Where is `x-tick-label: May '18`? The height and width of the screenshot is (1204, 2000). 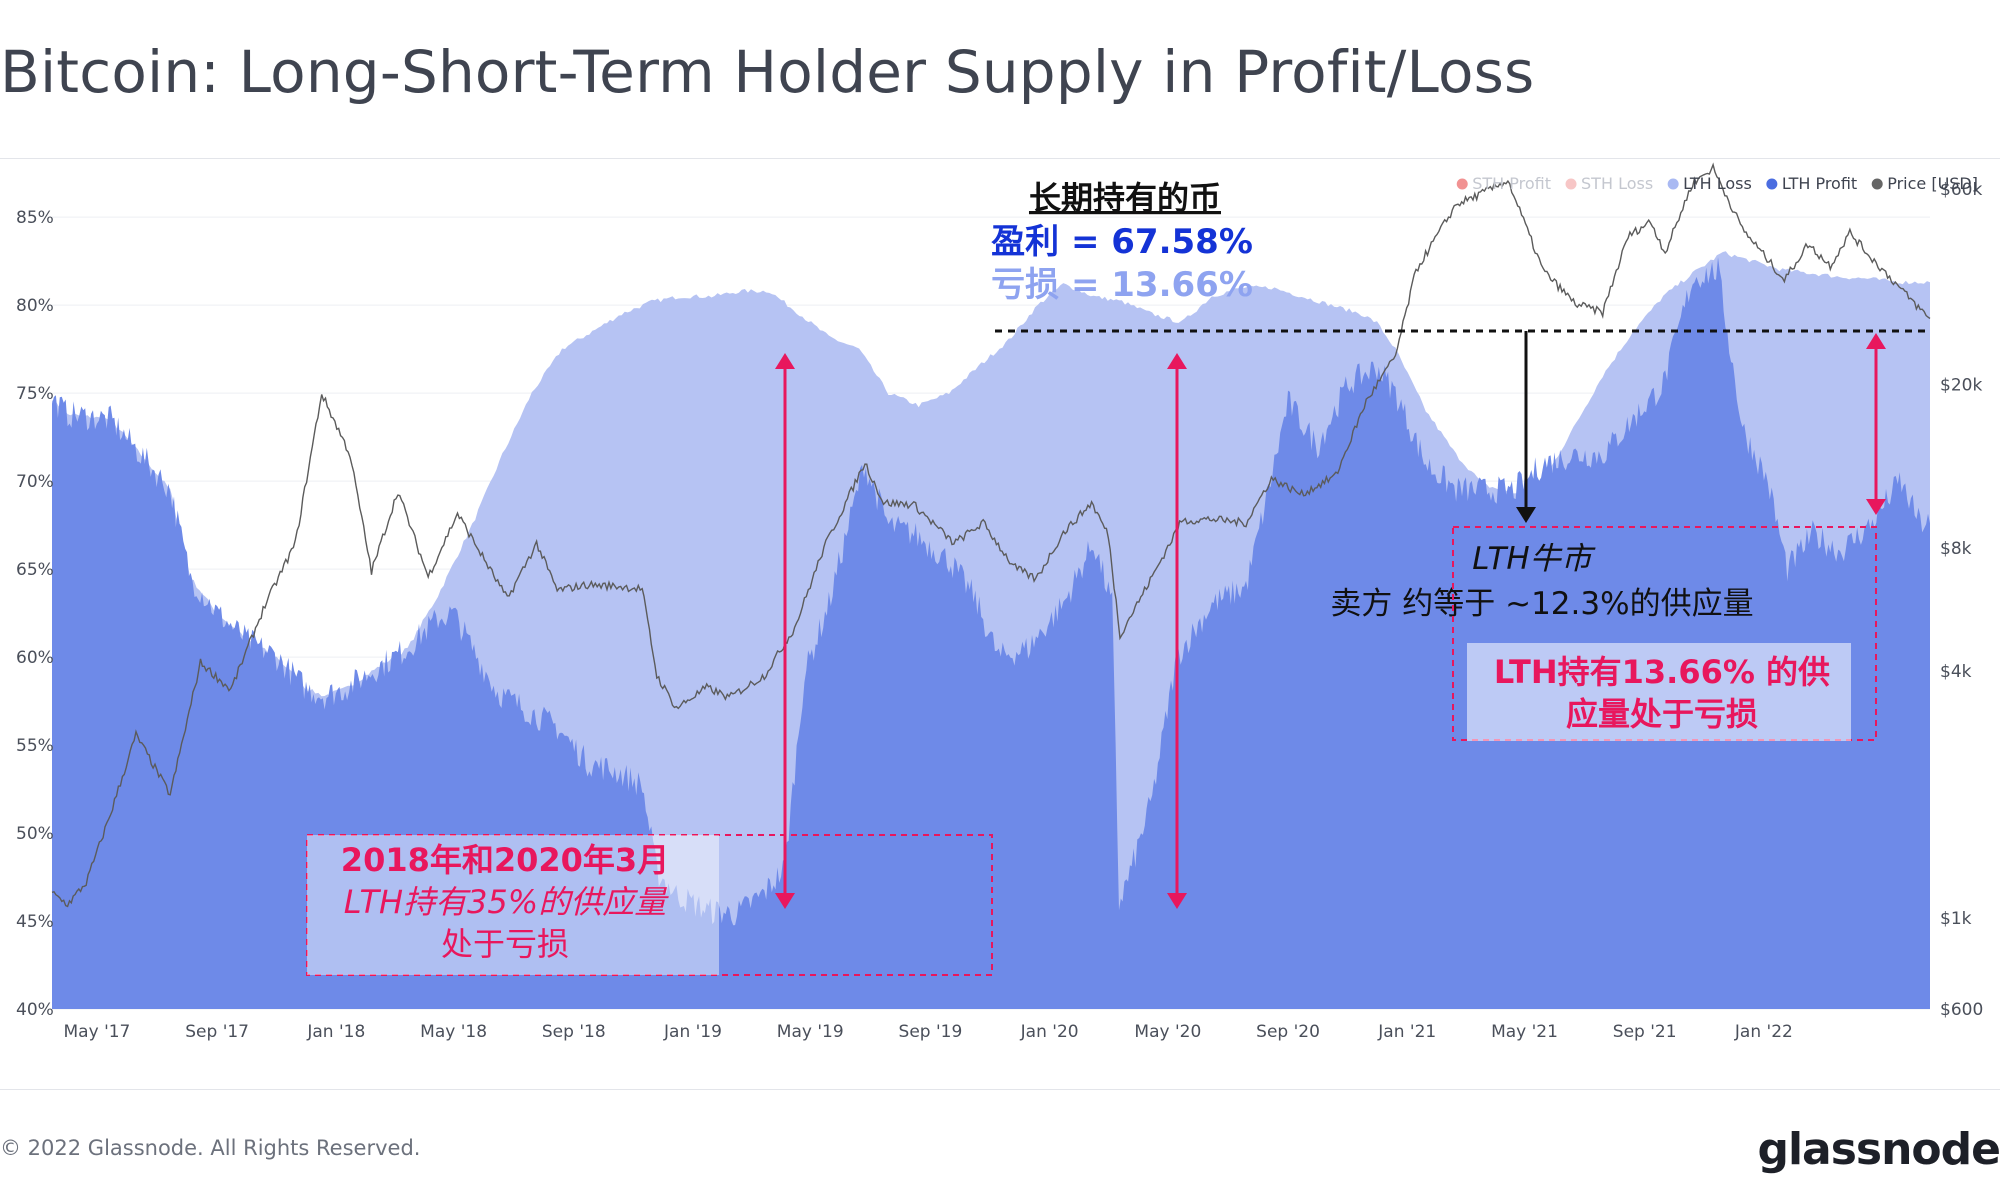 x-tick-label: May '18 is located at coordinates (453, 1032).